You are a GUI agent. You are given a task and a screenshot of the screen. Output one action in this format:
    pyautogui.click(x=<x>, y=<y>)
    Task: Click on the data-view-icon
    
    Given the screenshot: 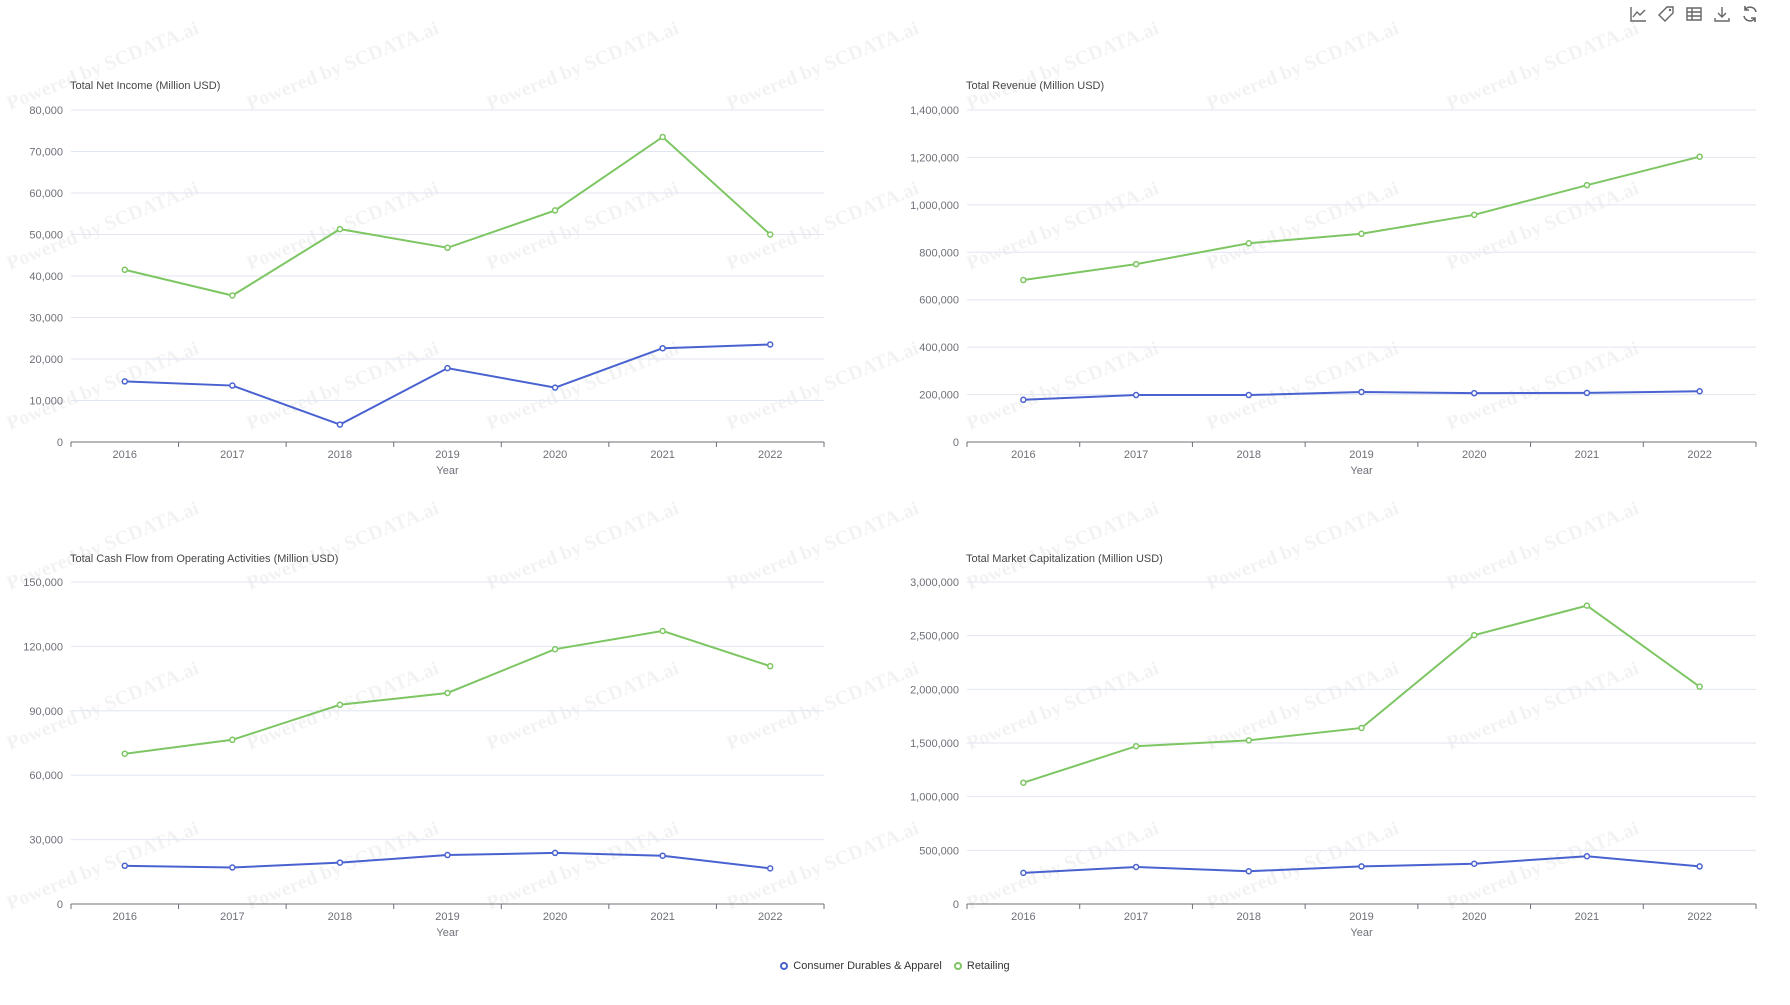 What is the action you would take?
    pyautogui.click(x=1694, y=14)
    